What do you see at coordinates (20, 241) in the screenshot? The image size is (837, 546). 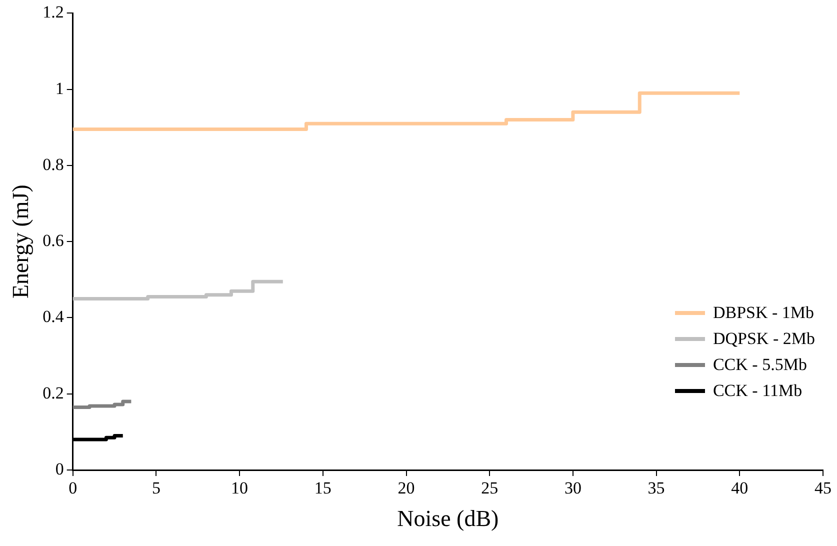 I see `y-axis-title: Energy (mJ)` at bounding box center [20, 241].